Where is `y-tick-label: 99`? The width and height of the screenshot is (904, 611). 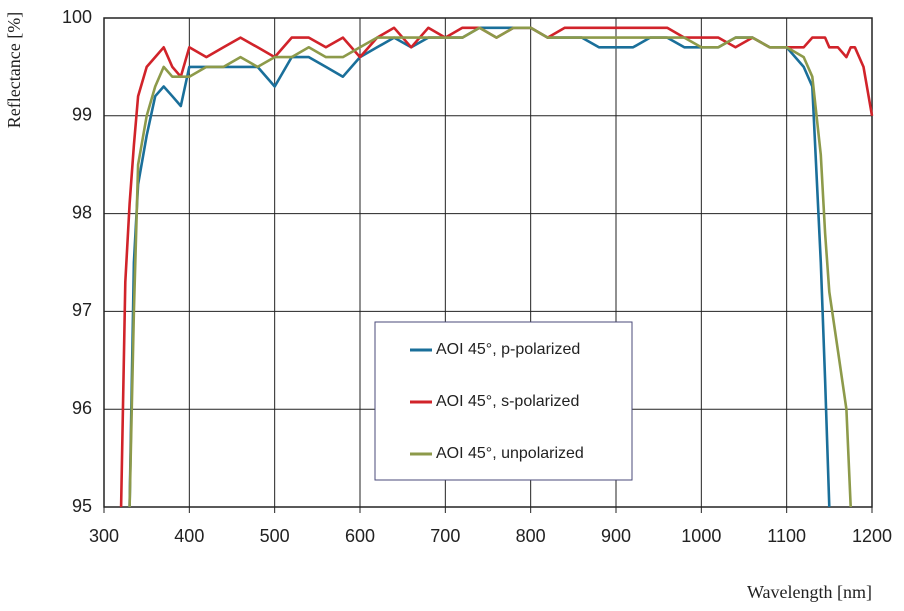 y-tick-label: 99 is located at coordinates (82, 115).